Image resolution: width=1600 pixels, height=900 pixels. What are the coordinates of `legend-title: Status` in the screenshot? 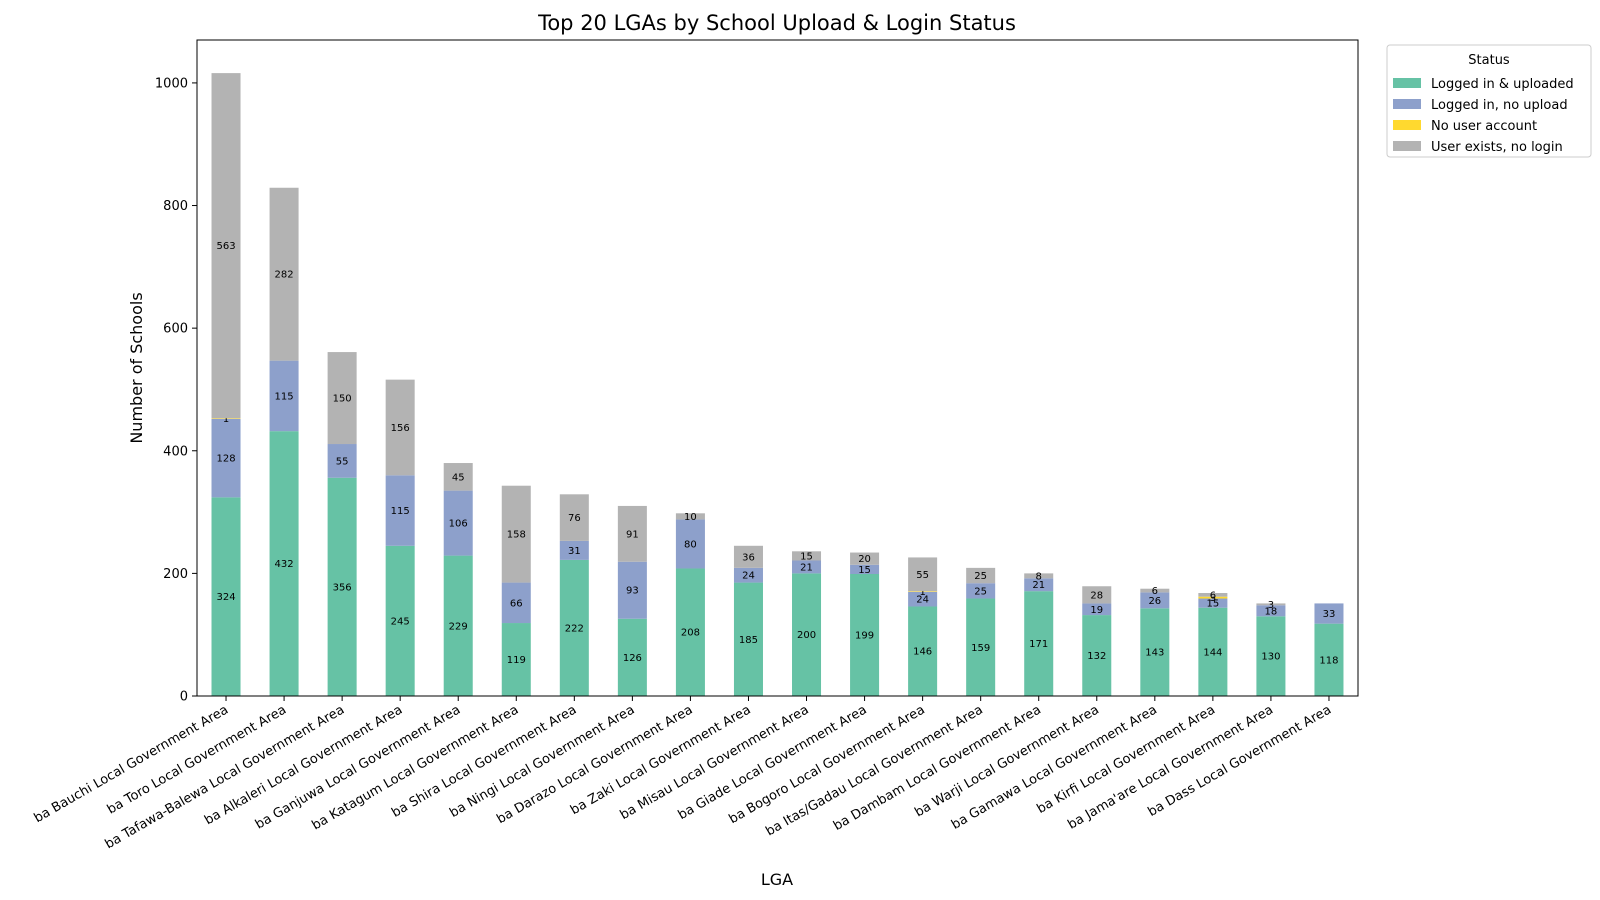 It's located at (1489, 60).